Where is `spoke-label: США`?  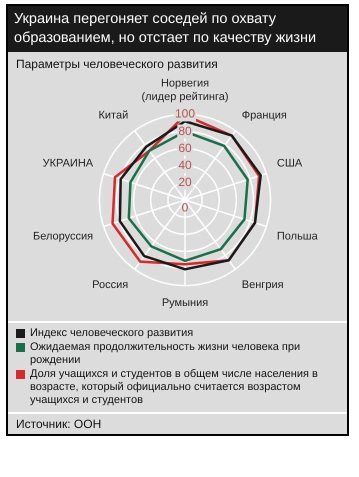
spoke-label: США is located at coordinates (289, 164).